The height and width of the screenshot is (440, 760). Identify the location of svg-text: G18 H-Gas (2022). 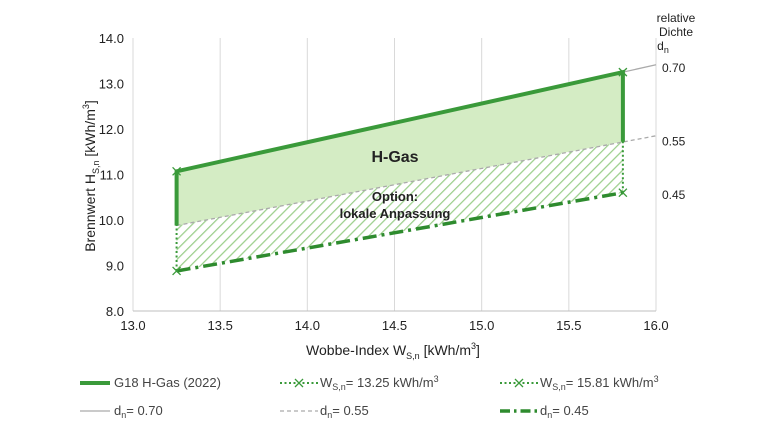
(167, 382).